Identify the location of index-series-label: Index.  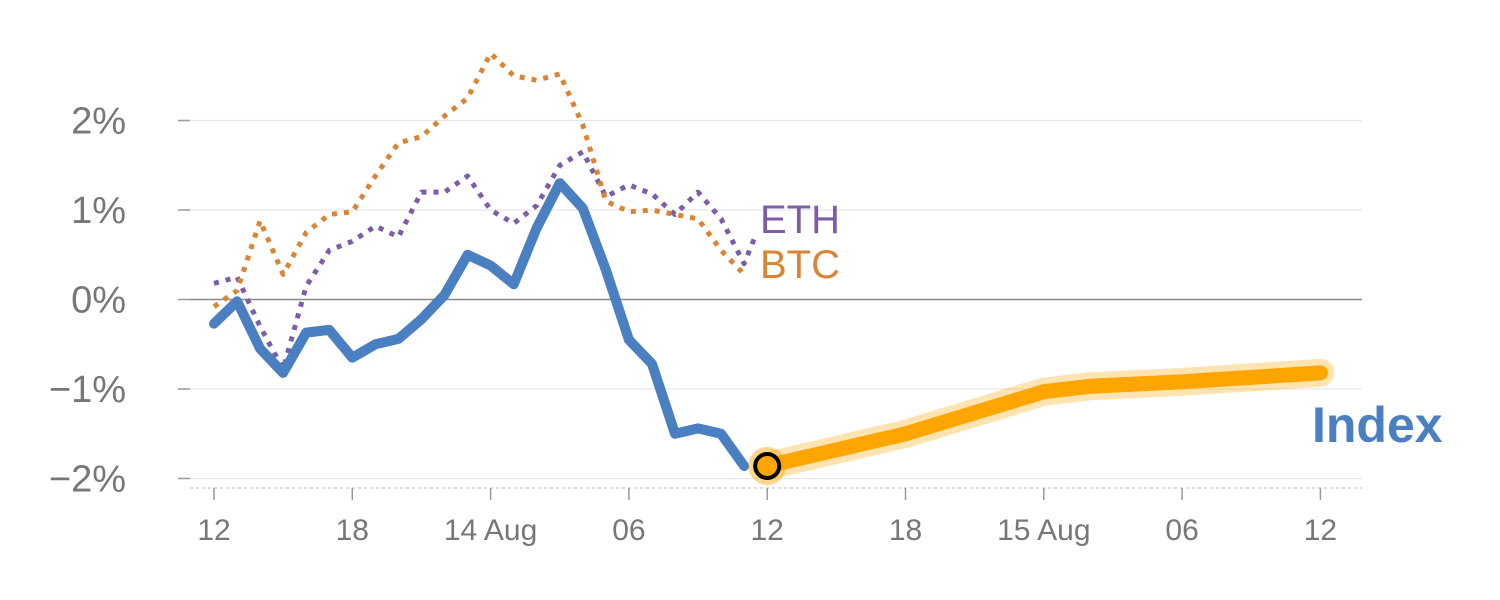
(1377, 425).